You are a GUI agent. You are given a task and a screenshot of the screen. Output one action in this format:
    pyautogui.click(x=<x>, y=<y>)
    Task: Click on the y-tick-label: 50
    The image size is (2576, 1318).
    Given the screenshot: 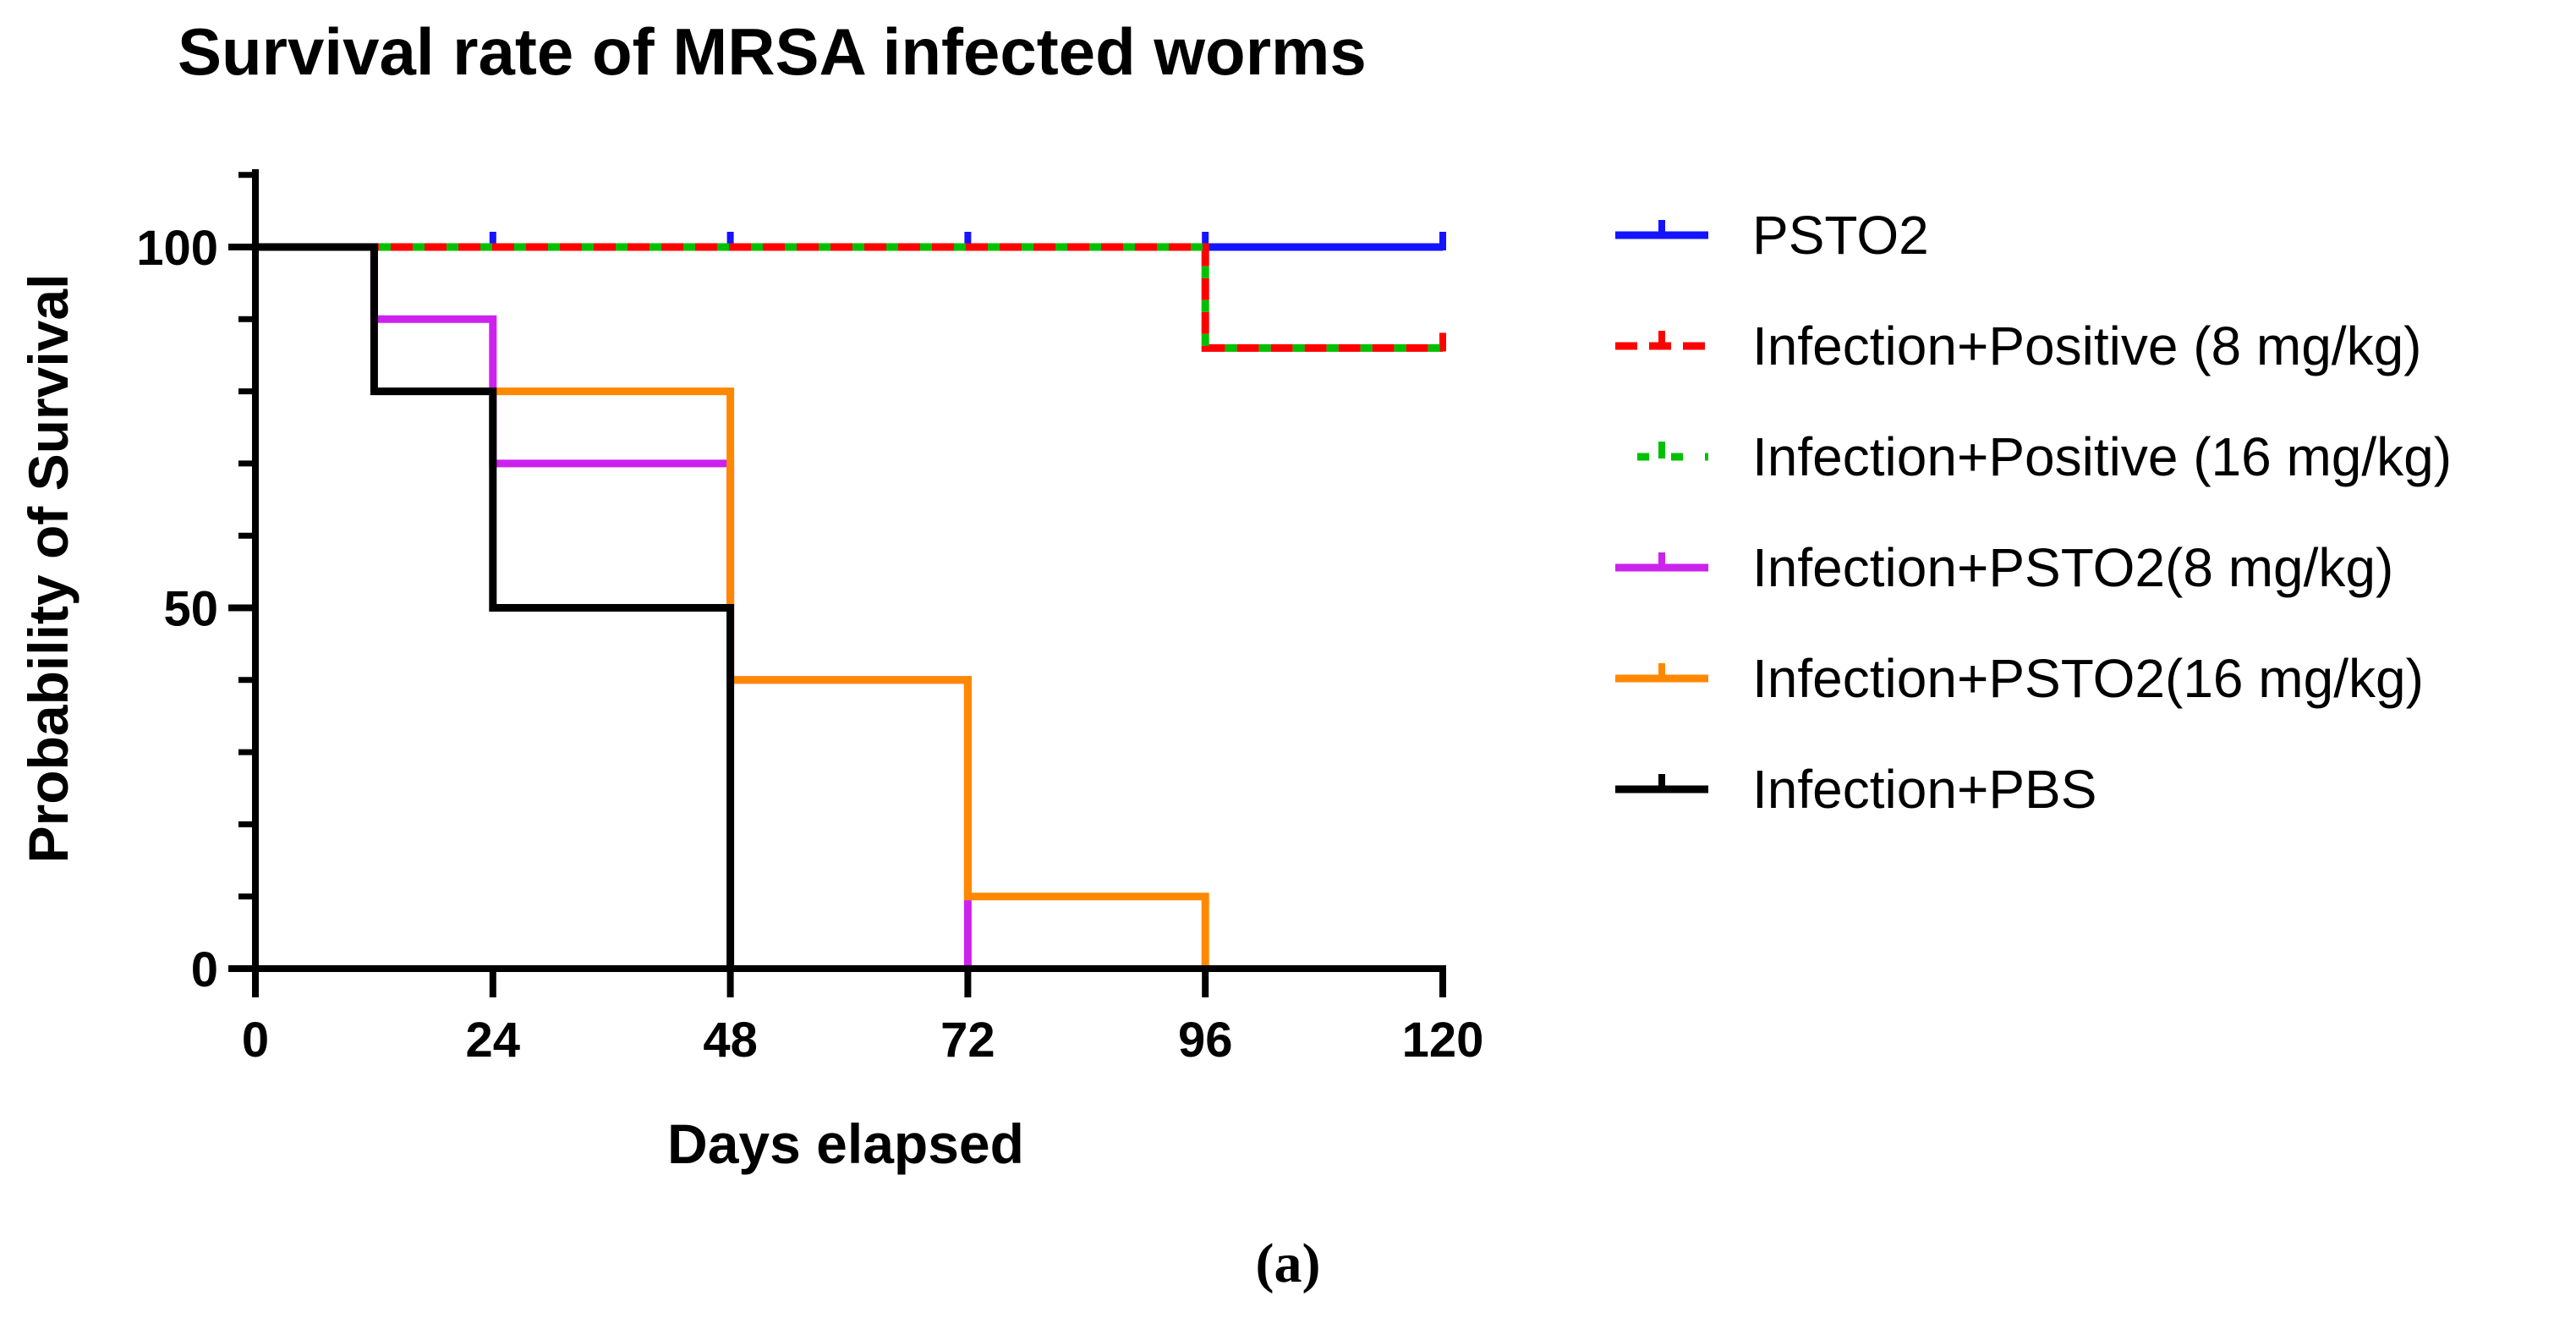 What is the action you would take?
    pyautogui.click(x=190, y=609)
    